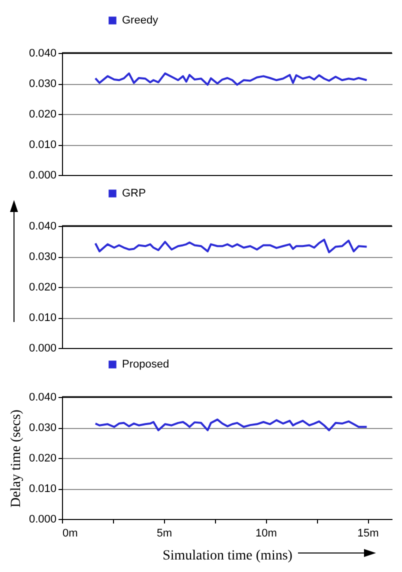 The image size is (402, 572). I want to click on legend-label: Proposed, so click(146, 364).